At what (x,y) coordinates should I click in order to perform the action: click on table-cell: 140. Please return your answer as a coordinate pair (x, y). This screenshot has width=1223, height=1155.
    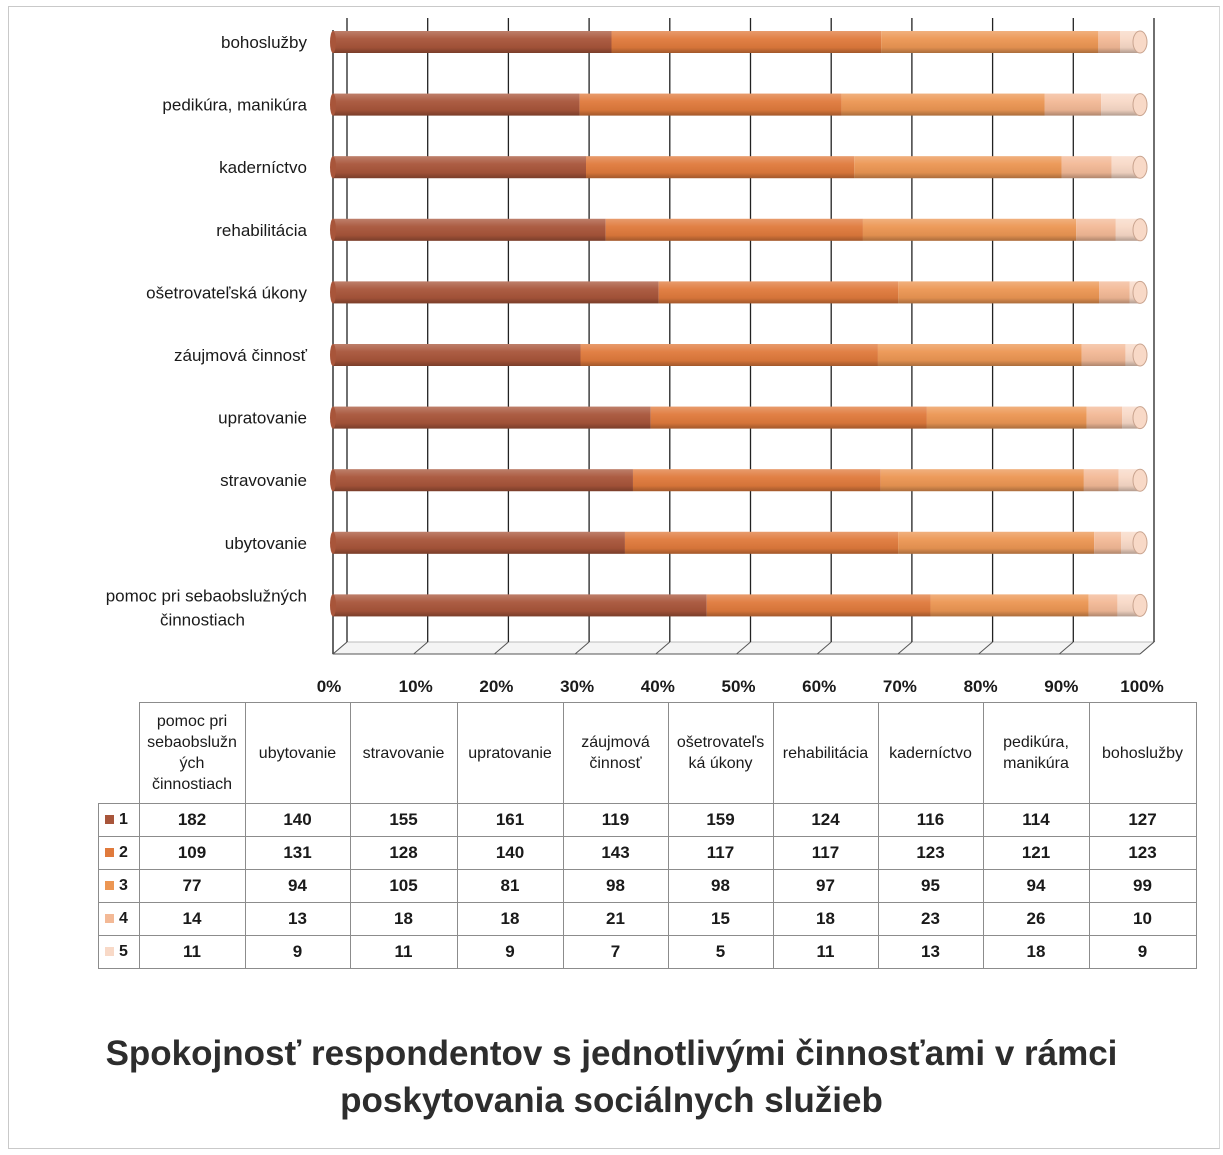
    Looking at the image, I should click on (297, 820).